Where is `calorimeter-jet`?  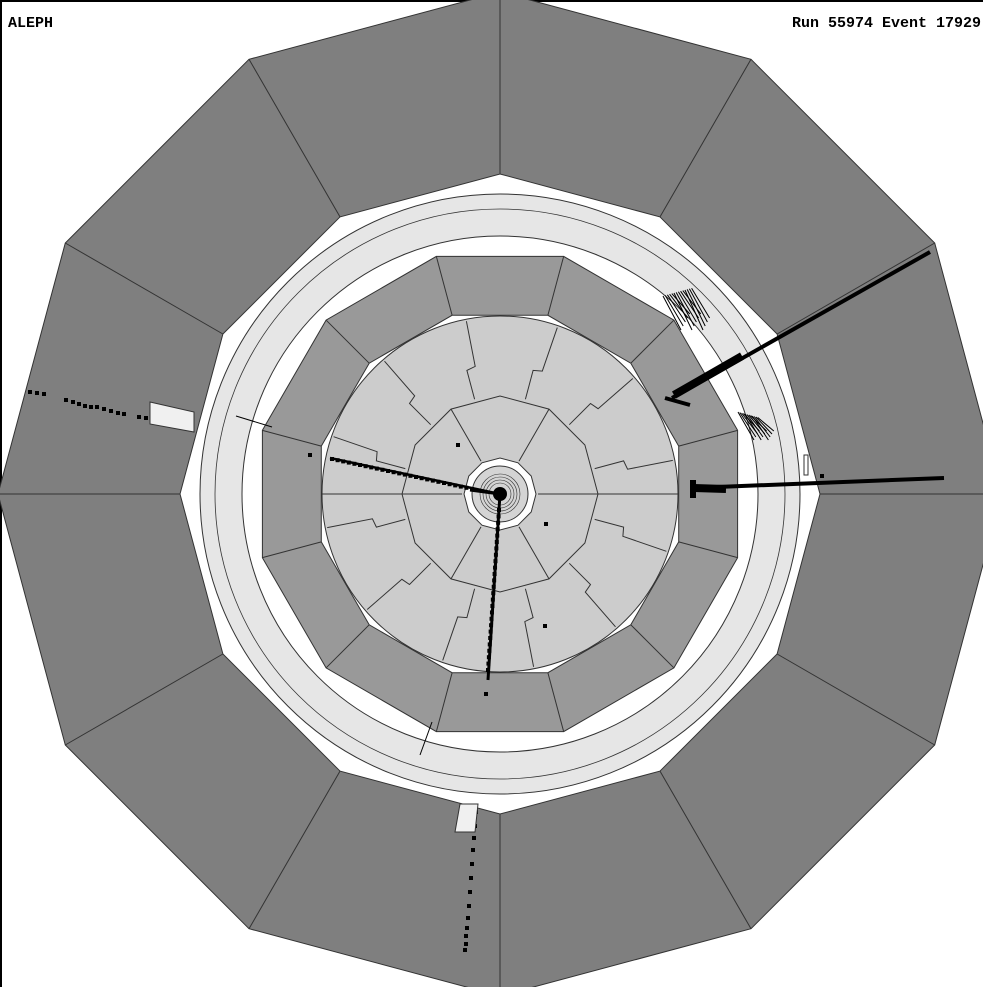 calorimeter-jet is located at coordinates (818, 483).